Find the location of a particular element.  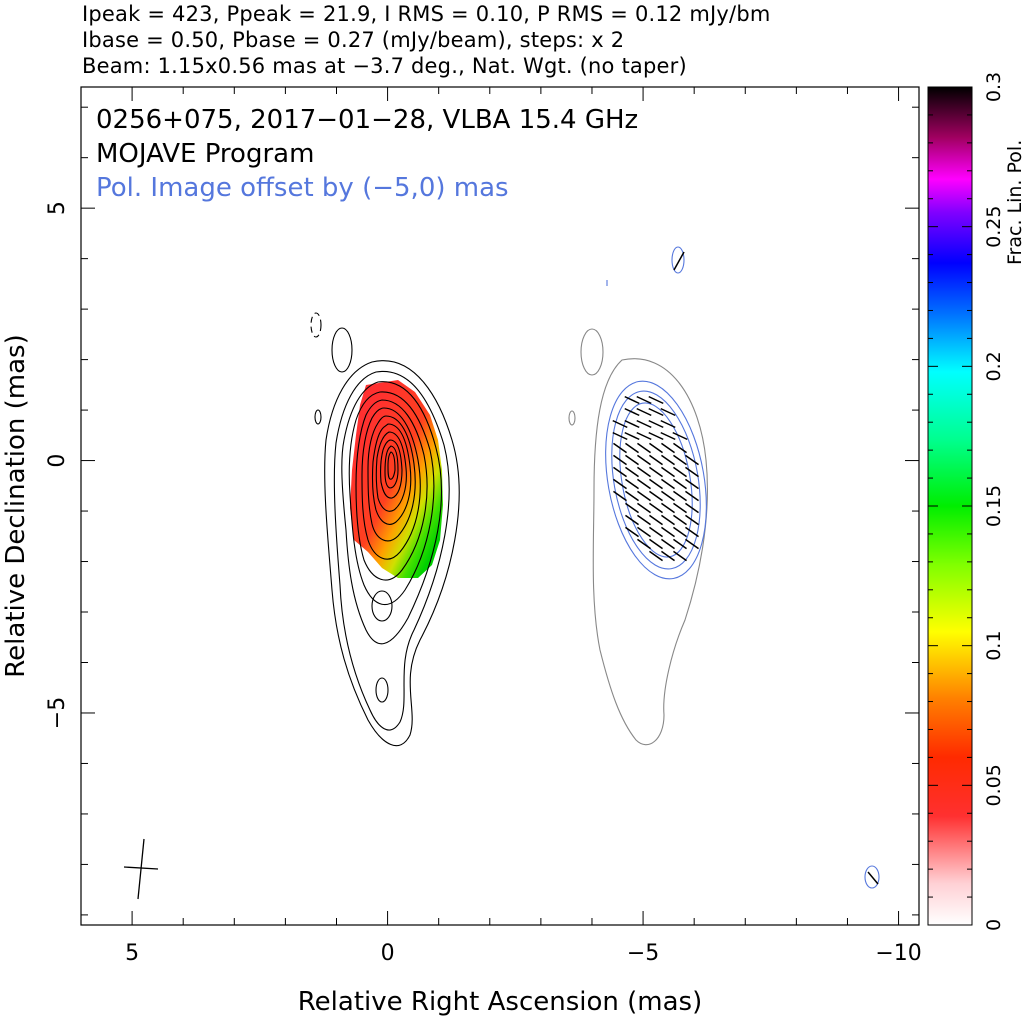

plot-title-3: Pol. Image offset by (−5,0) mas is located at coordinates (302, 188).